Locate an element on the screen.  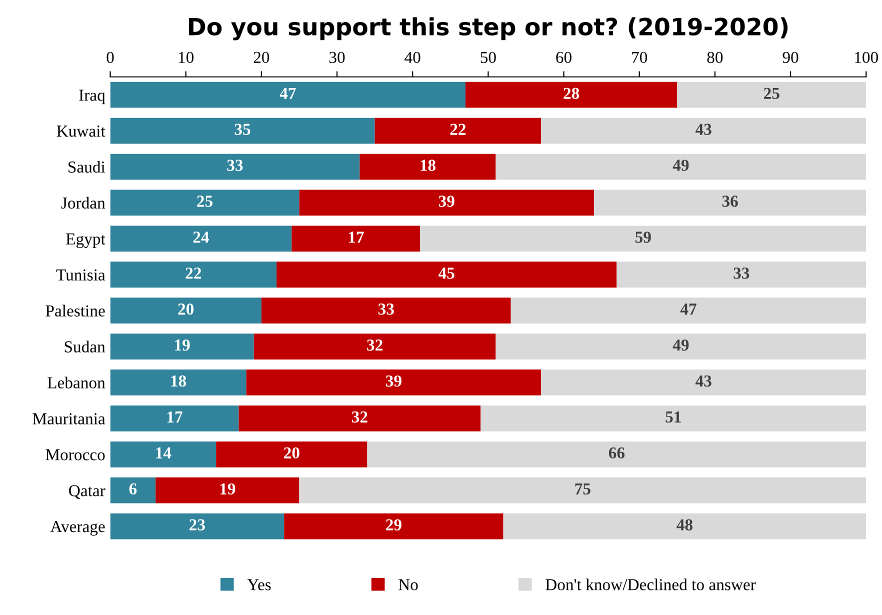
x-tick-label: 60 is located at coordinates (564, 58).